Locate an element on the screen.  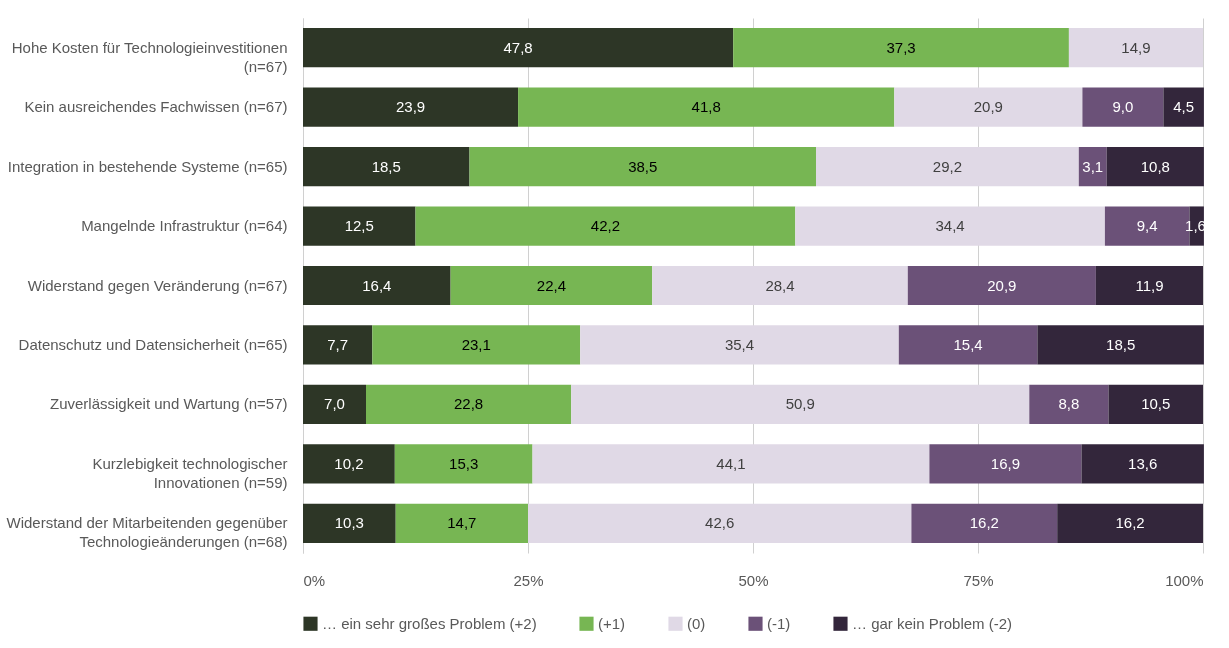
data-label: 23,9 is located at coordinates (410, 107).